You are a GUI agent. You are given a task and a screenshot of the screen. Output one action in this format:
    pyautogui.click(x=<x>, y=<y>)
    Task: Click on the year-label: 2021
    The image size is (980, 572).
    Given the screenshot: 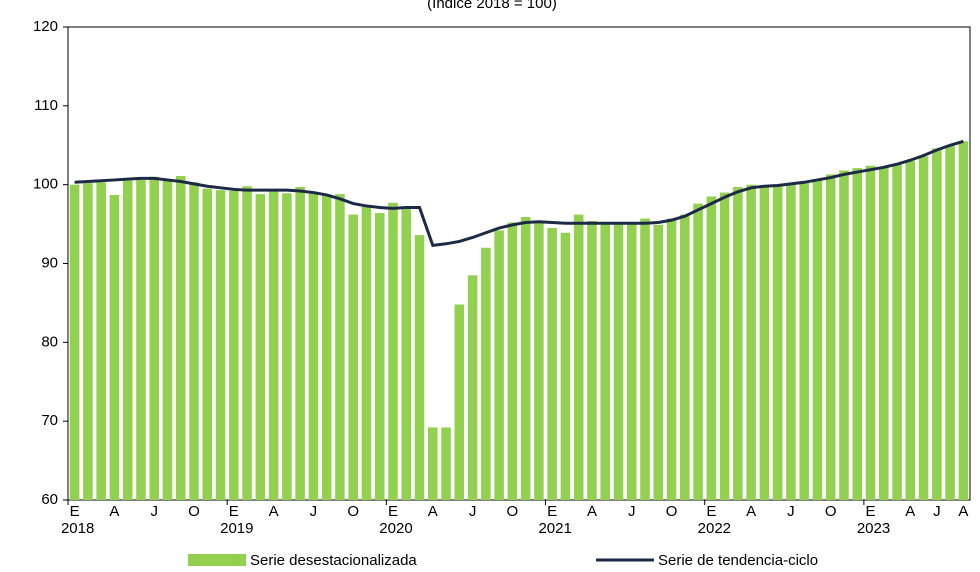 What is the action you would take?
    pyautogui.click(x=554, y=528)
    